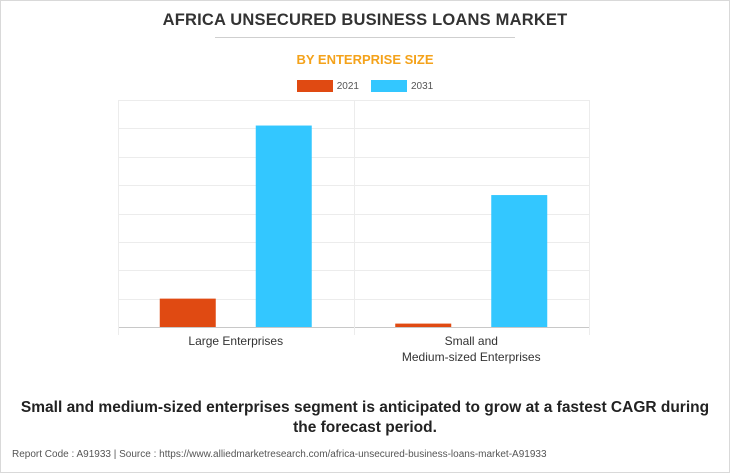 The height and width of the screenshot is (473, 730). I want to click on legend-item-2031: 2031, so click(402, 86).